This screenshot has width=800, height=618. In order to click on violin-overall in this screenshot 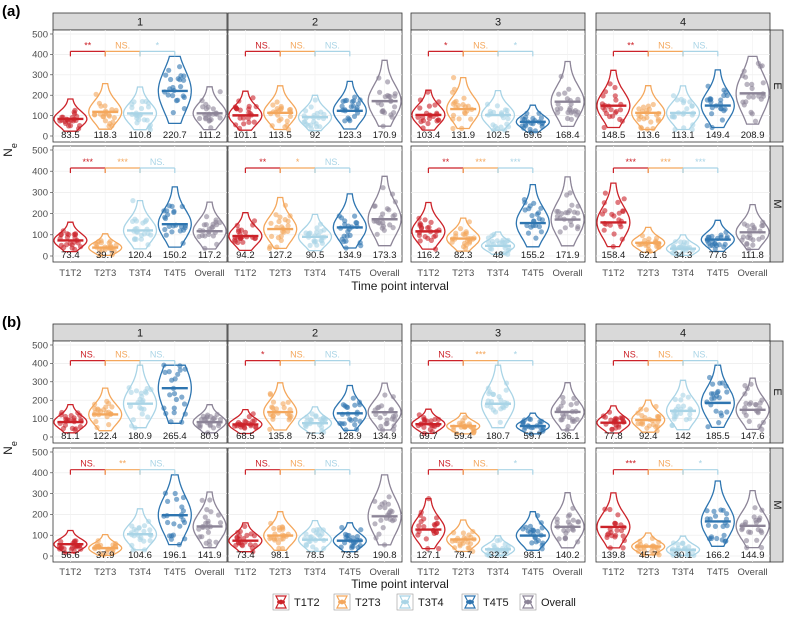, I will do `click(384, 406)`.